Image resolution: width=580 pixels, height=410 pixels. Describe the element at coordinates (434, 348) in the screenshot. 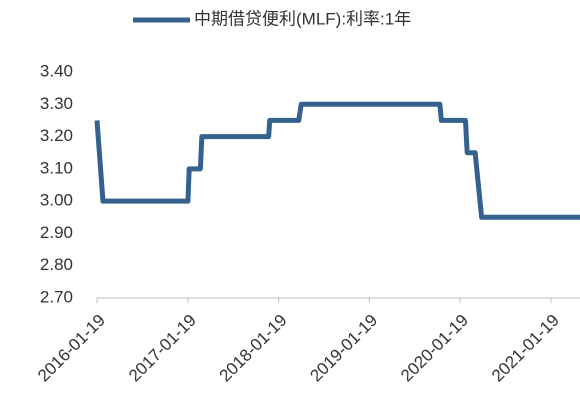

I see `x-tick-label: 2020-01-19` at that location.